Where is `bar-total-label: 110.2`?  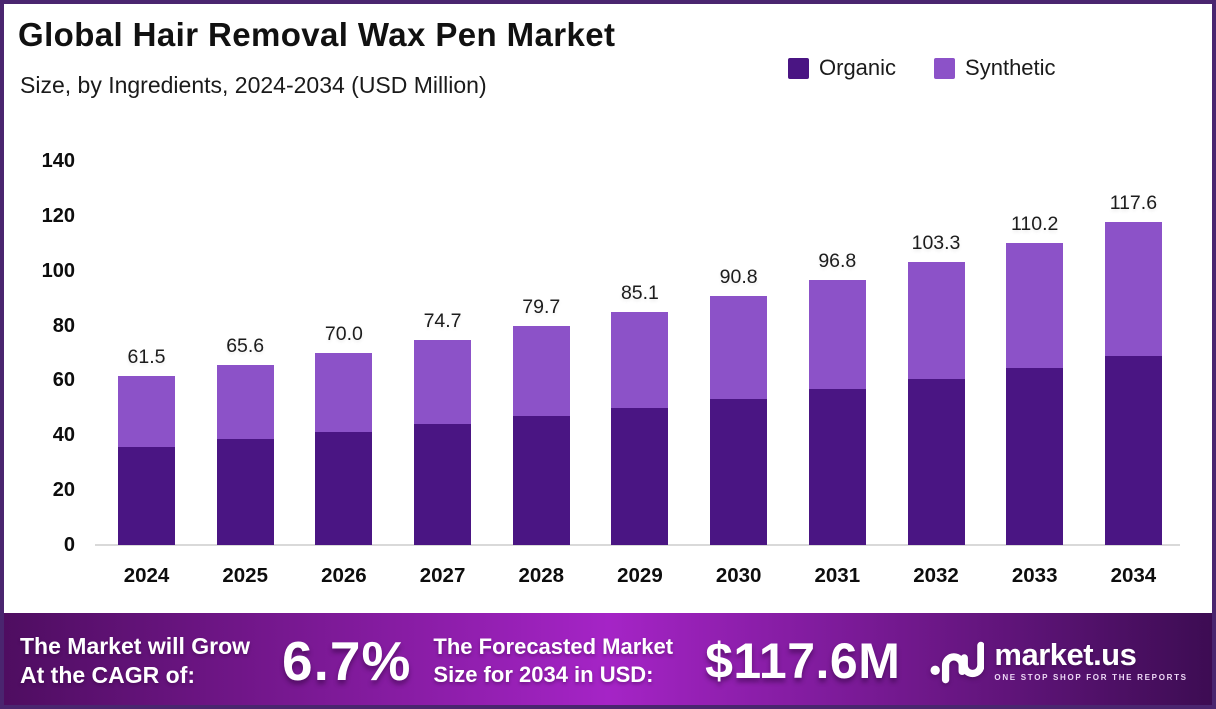
bar-total-label: 110.2 is located at coordinates (1035, 223).